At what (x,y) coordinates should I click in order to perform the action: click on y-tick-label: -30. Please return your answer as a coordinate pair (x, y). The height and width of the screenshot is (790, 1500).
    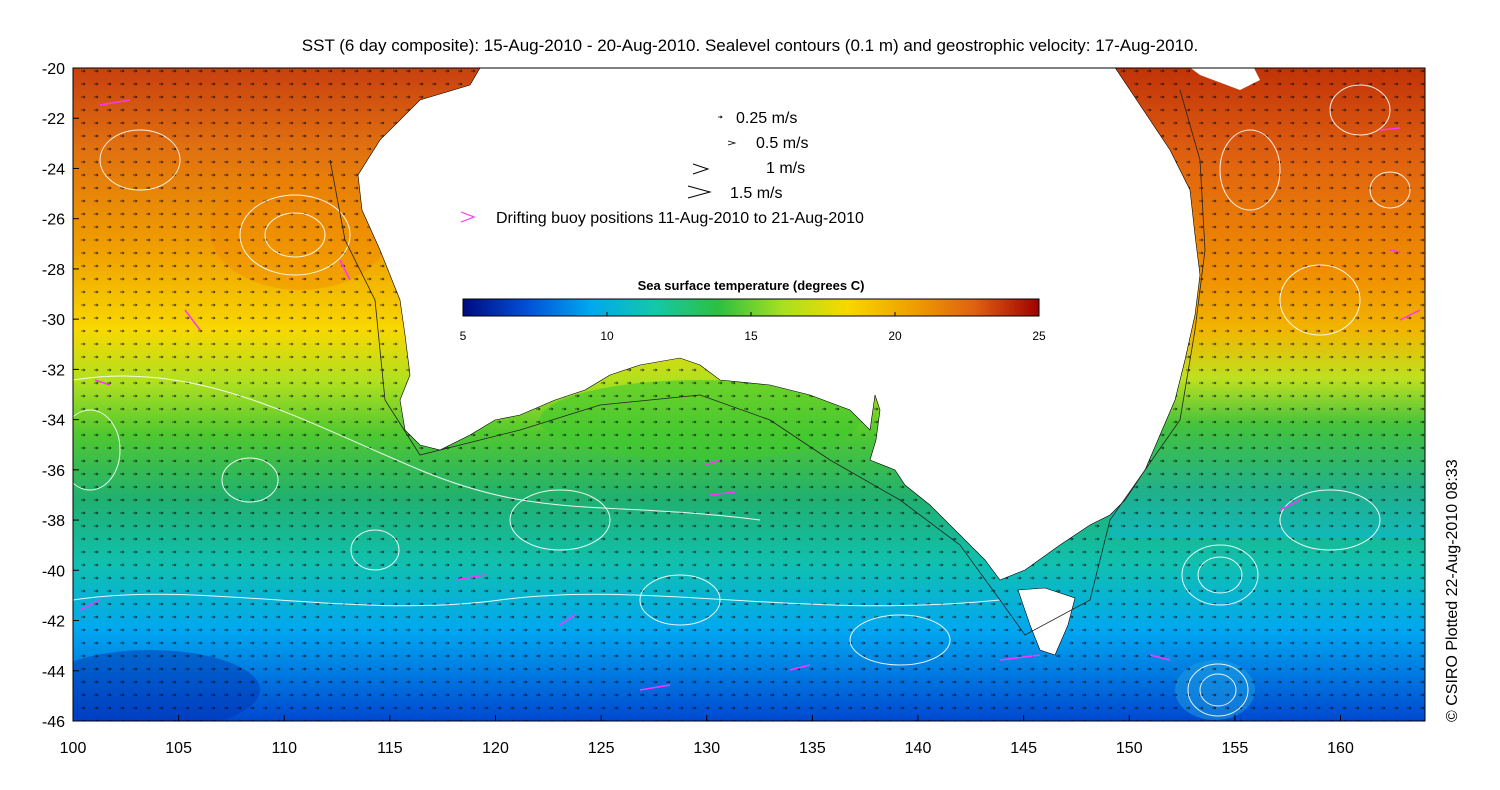
    Looking at the image, I should click on (53, 320).